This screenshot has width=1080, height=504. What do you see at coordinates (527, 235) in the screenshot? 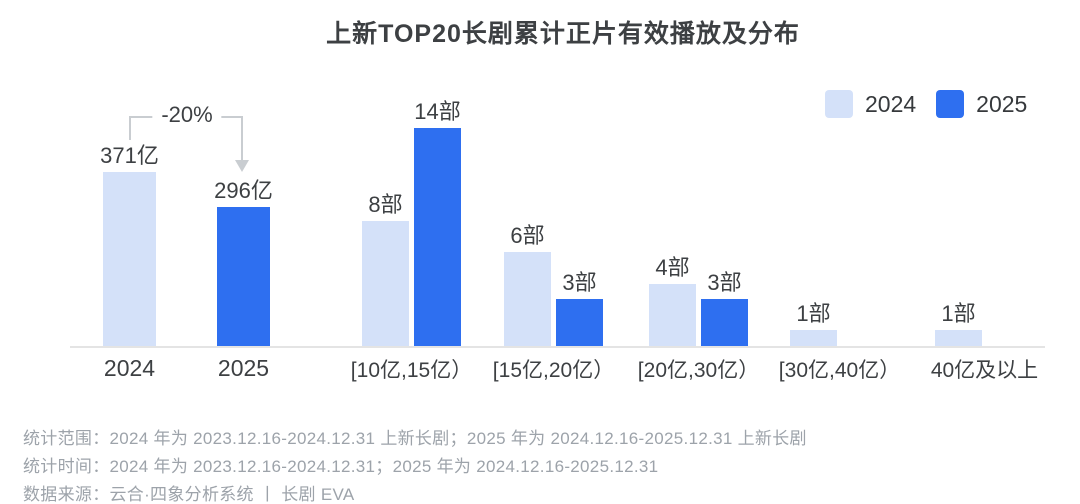
I see `bar-value-label: 6部` at bounding box center [527, 235].